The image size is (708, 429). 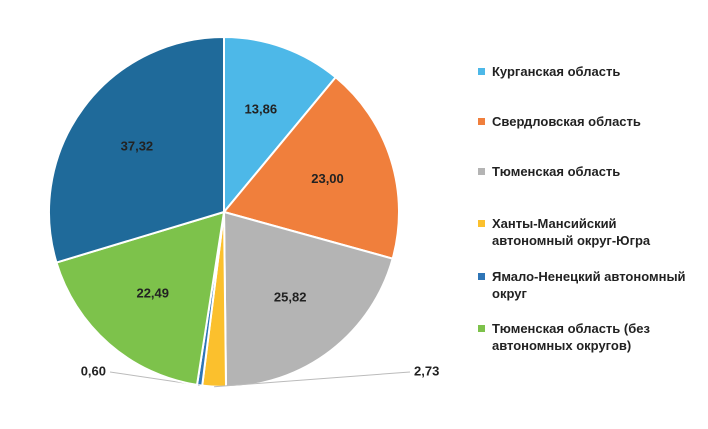 I want to click on legend-entry: Свердловская область, so click(x=585, y=121).